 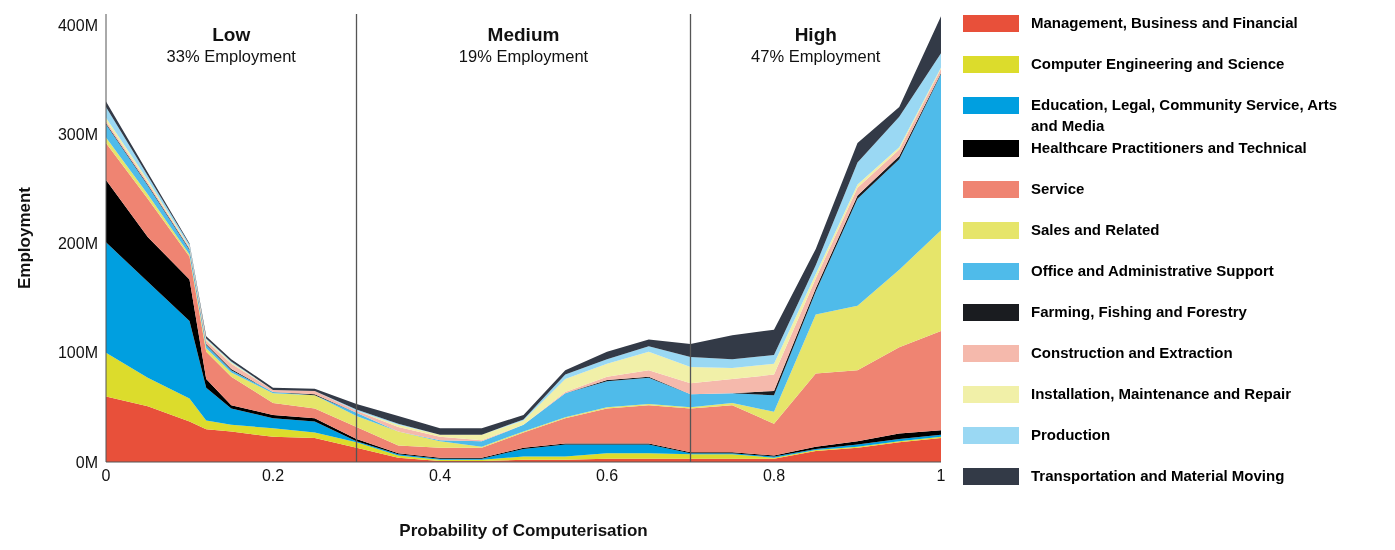 What do you see at coordinates (1071, 435) in the screenshot?
I see `legend-label: Production` at bounding box center [1071, 435].